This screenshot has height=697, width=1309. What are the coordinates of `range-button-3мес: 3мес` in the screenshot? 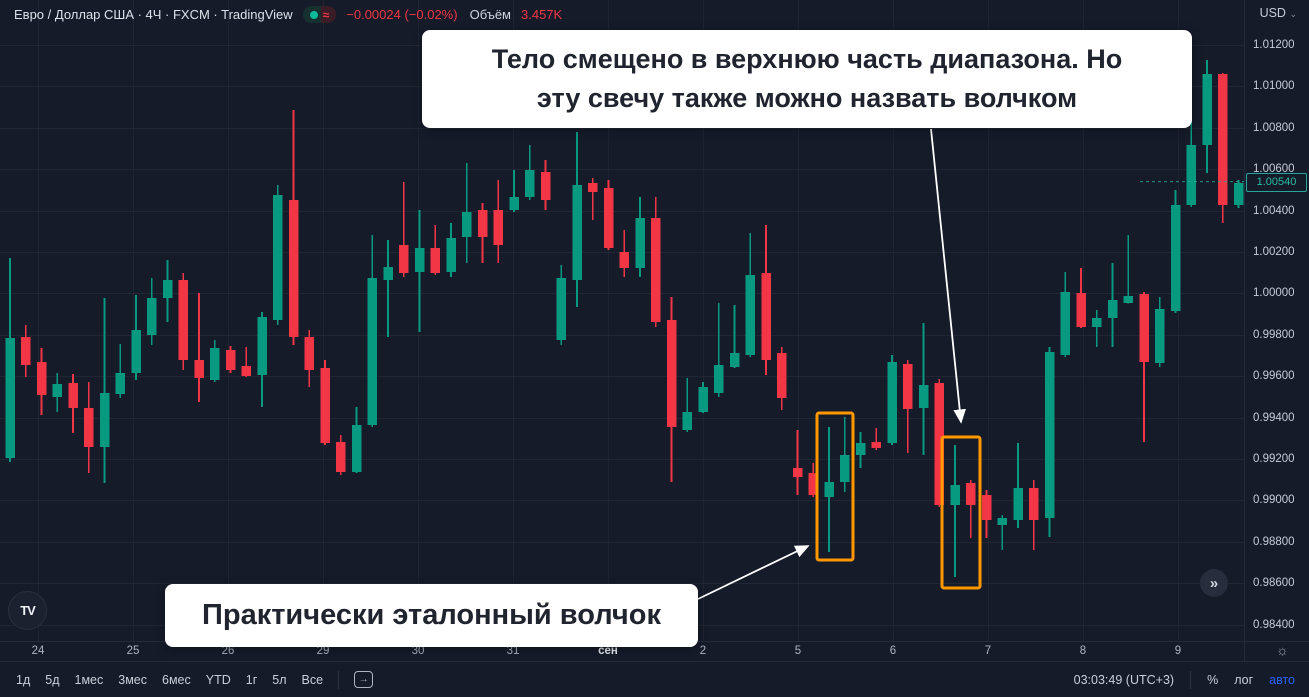 It's located at (132, 679).